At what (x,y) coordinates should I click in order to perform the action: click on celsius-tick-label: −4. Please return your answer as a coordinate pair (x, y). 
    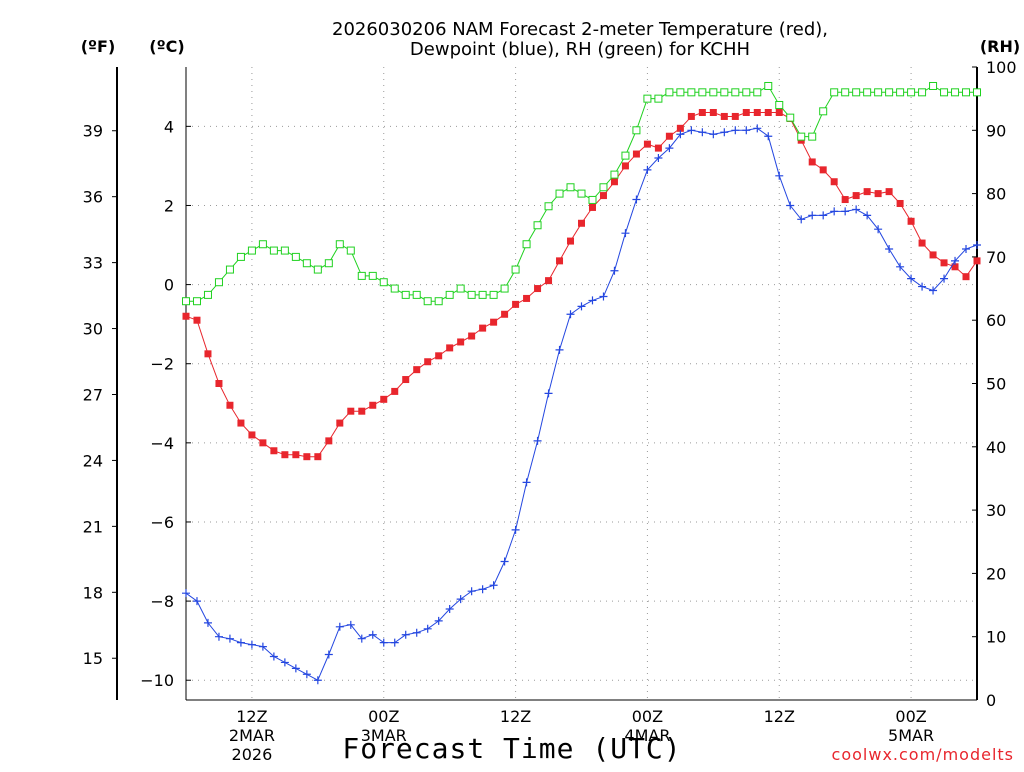
    Looking at the image, I should click on (162, 443).